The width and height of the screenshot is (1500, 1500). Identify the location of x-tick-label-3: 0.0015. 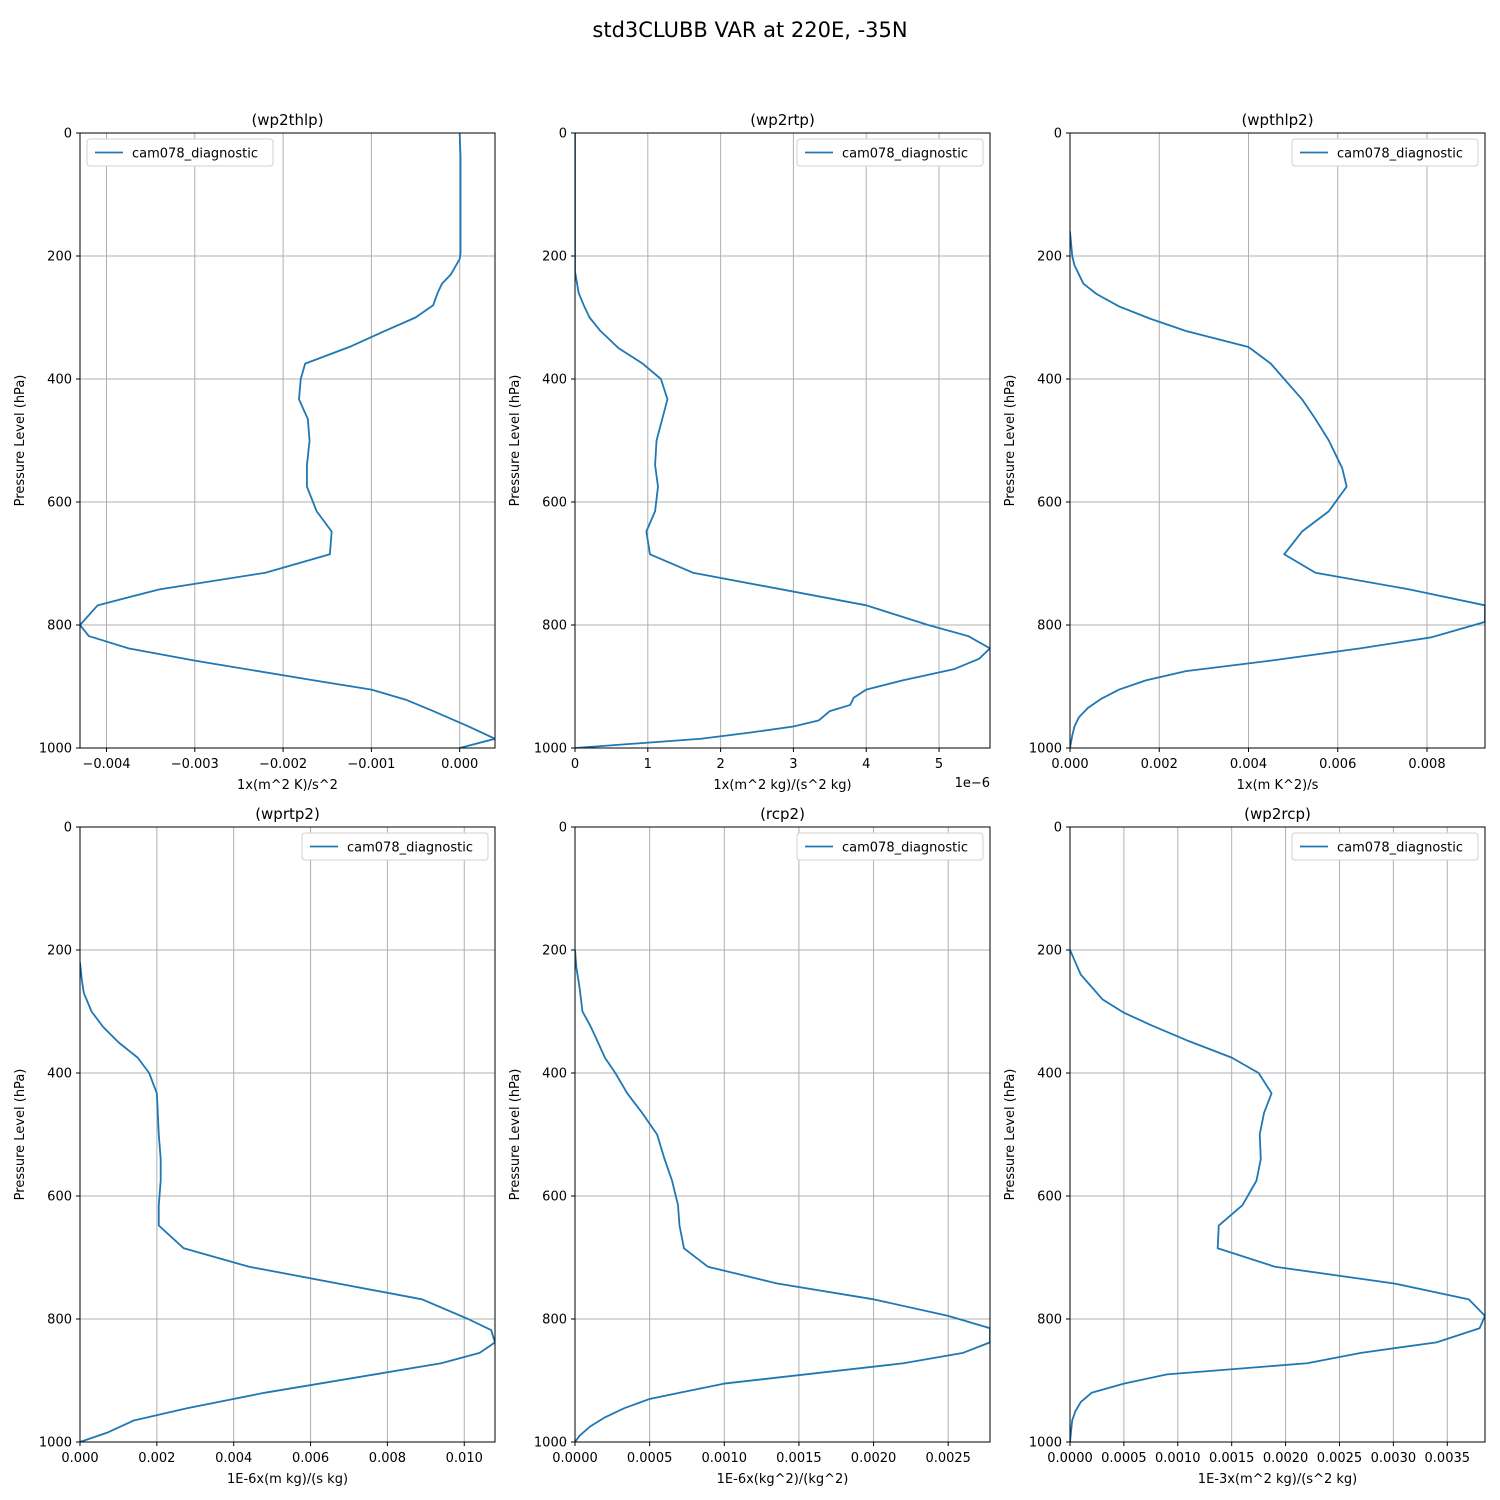
(1232, 1458).